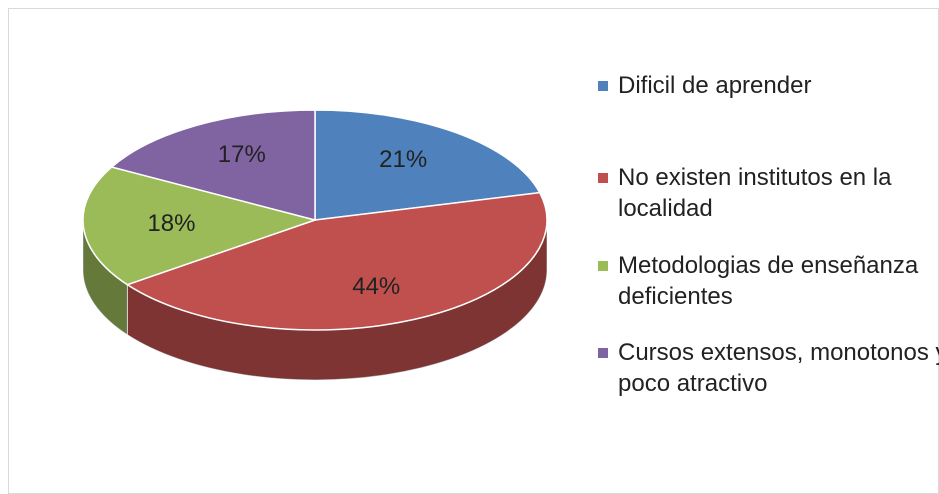  I want to click on legend-label: No existen institutos en la localidad, so click(755, 193).